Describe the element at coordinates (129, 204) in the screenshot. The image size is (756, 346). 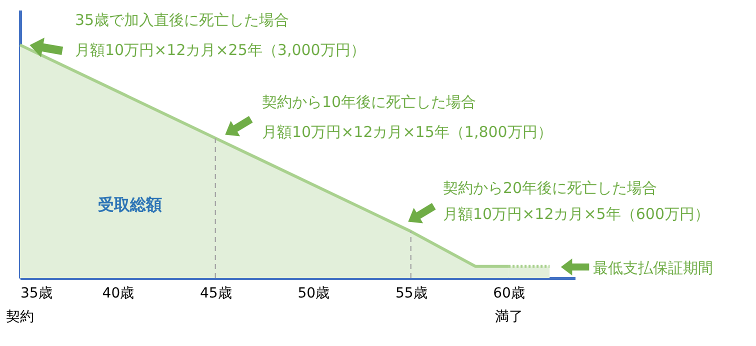
I see `annotation: 受取総額` at that location.